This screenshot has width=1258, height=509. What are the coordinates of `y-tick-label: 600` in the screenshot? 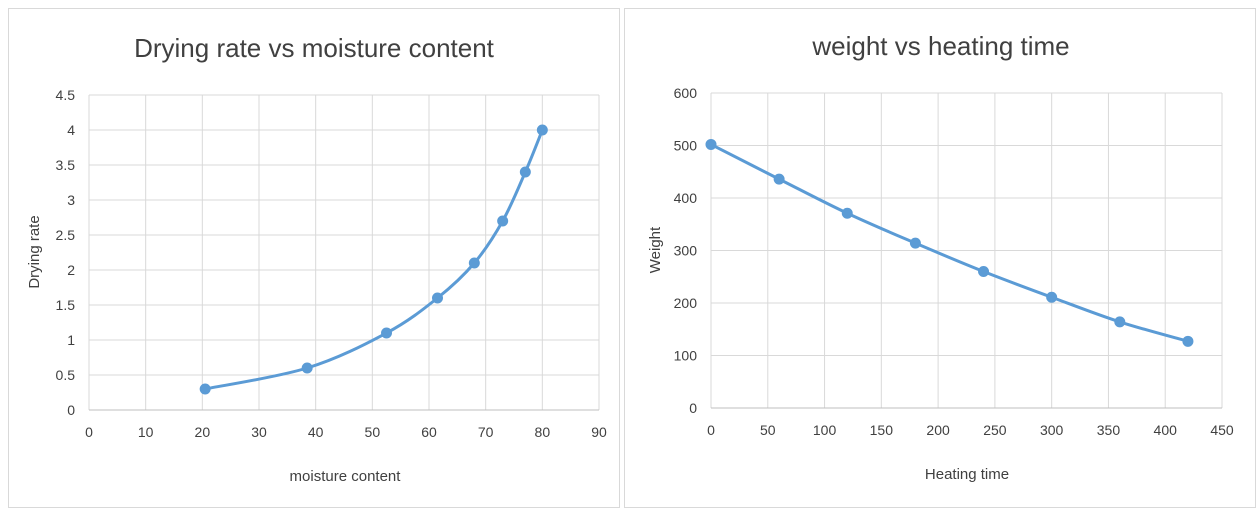 It's located at (686, 93).